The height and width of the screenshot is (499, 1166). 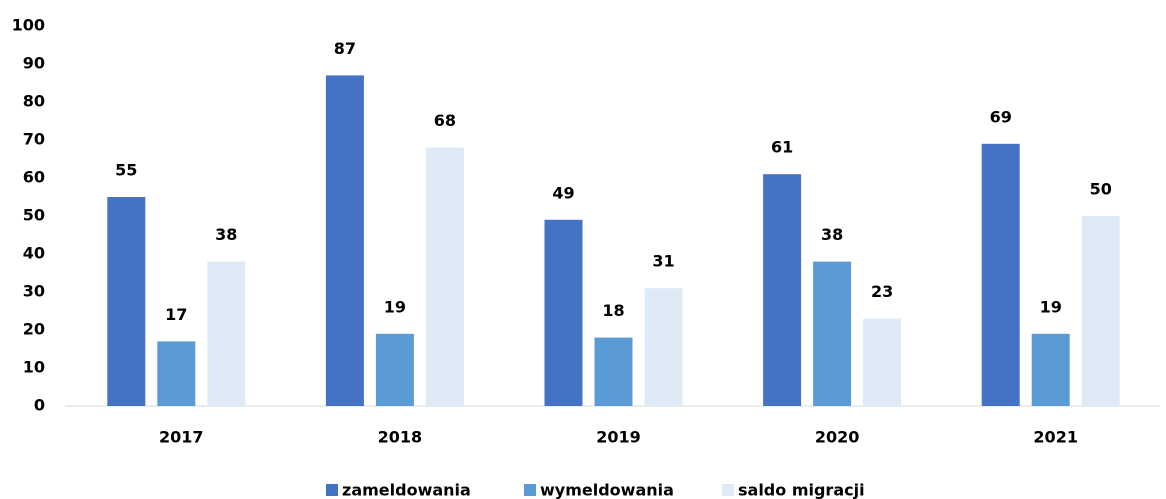 I want to click on data-label: 87, so click(x=345, y=48).